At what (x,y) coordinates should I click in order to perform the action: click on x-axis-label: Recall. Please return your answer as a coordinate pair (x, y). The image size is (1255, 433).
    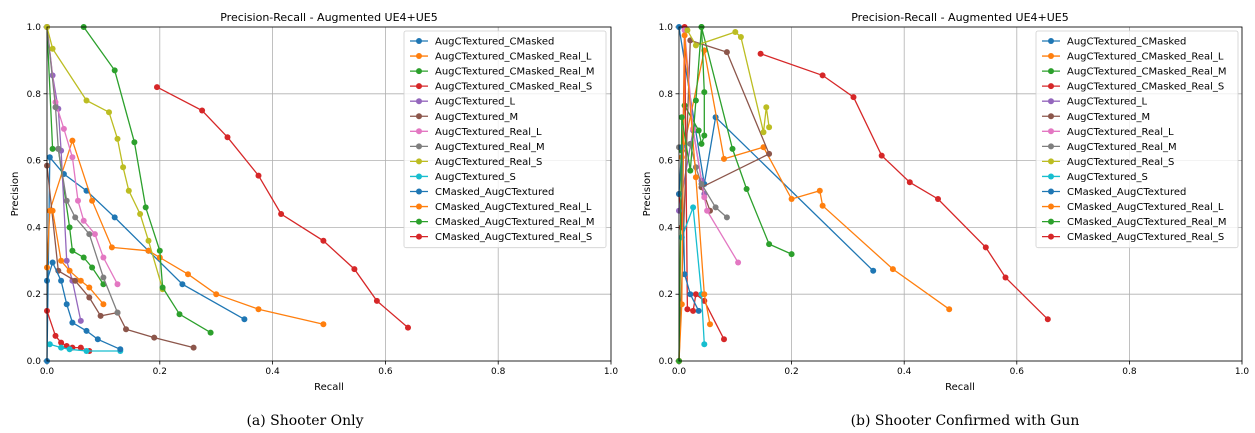
    Looking at the image, I should click on (329, 387).